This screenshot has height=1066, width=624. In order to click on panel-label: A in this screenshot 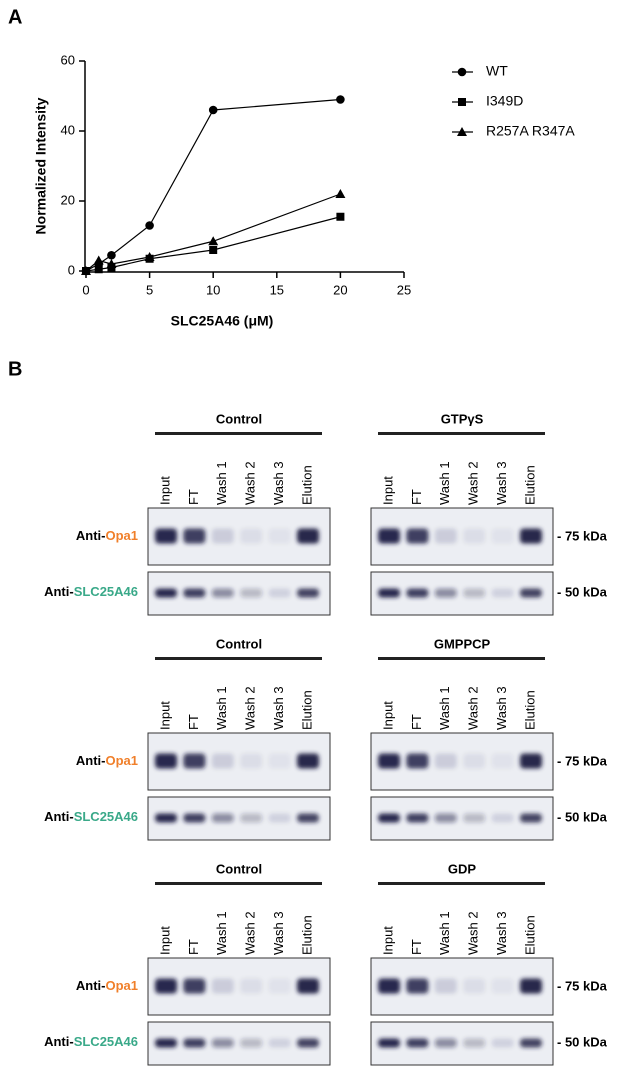, I will do `click(15, 17)`.